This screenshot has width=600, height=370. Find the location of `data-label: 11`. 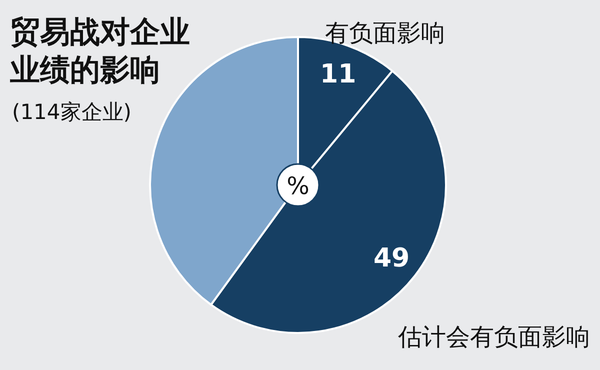

data-label: 11 is located at coordinates (338, 75).